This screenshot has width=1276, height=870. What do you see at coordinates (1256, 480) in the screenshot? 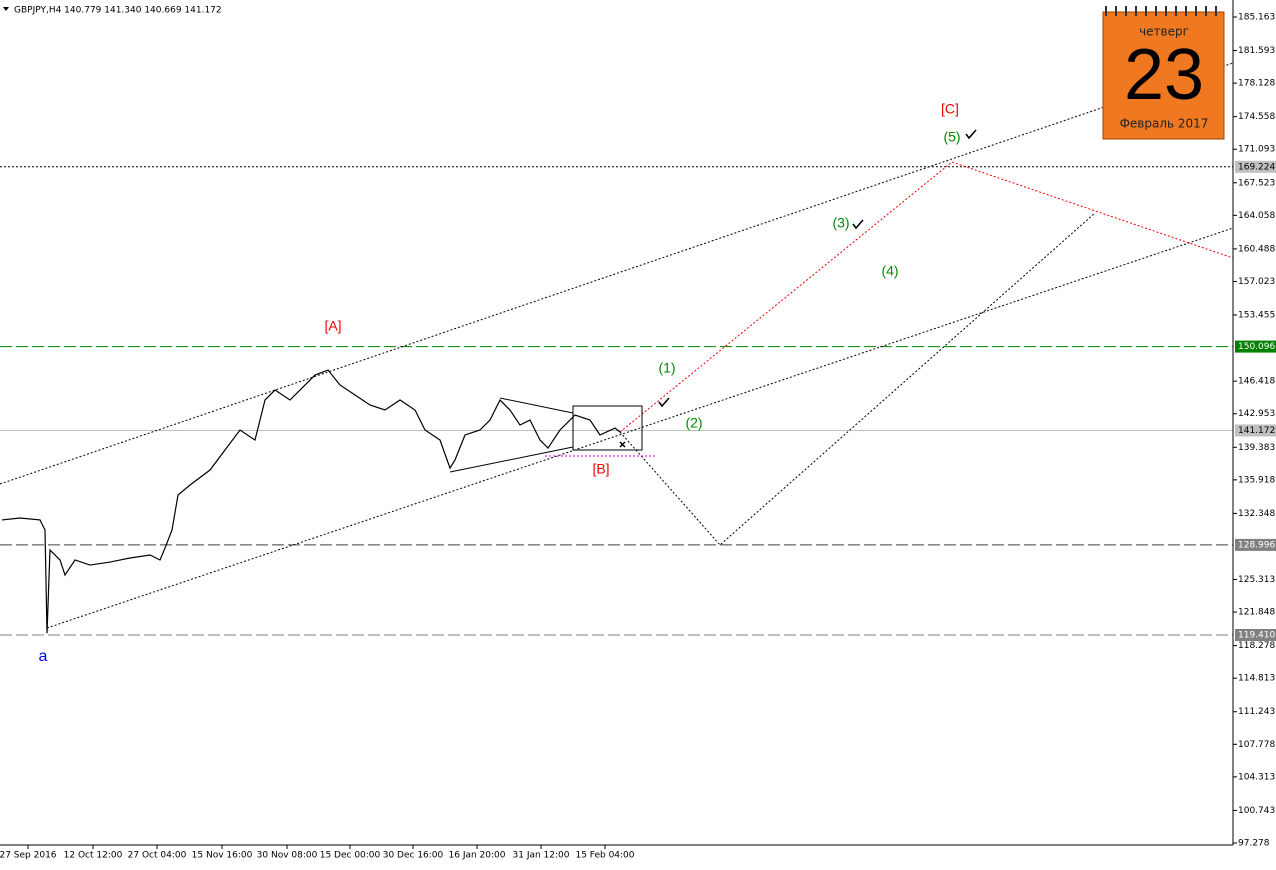
I see `y-tick-label: 135.918` at bounding box center [1256, 480].